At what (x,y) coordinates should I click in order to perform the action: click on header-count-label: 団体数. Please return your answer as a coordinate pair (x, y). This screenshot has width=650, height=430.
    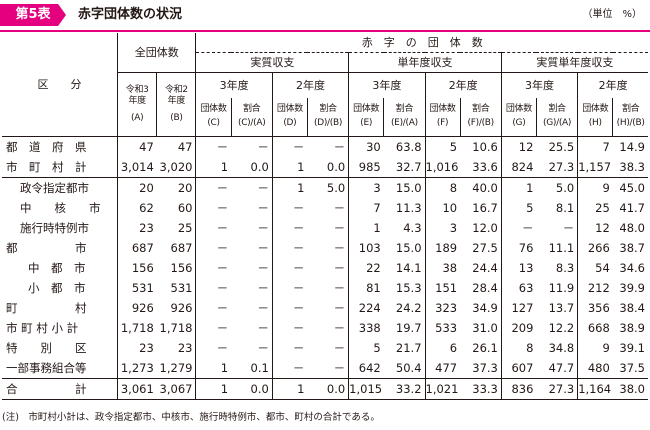
    Looking at the image, I should click on (213, 109).